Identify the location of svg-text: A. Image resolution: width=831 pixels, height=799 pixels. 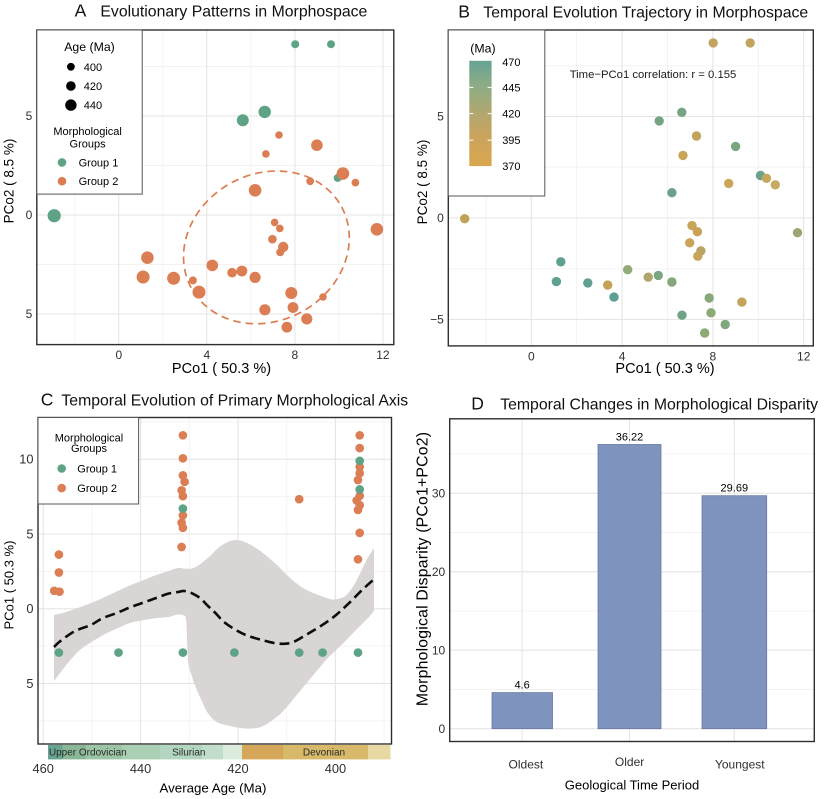
(81, 11).